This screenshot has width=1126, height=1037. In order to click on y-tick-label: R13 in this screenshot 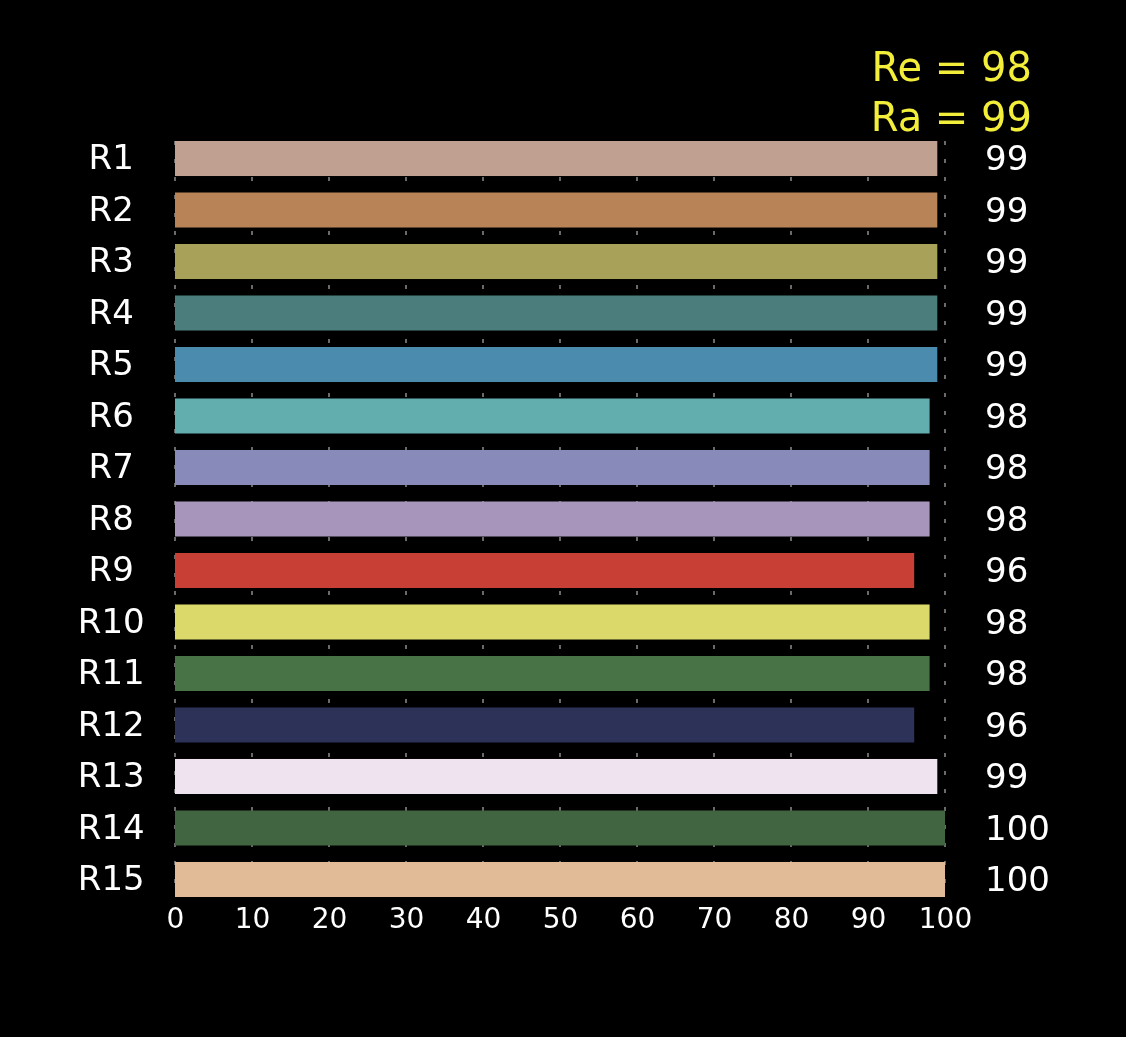, I will do `click(111, 775)`.